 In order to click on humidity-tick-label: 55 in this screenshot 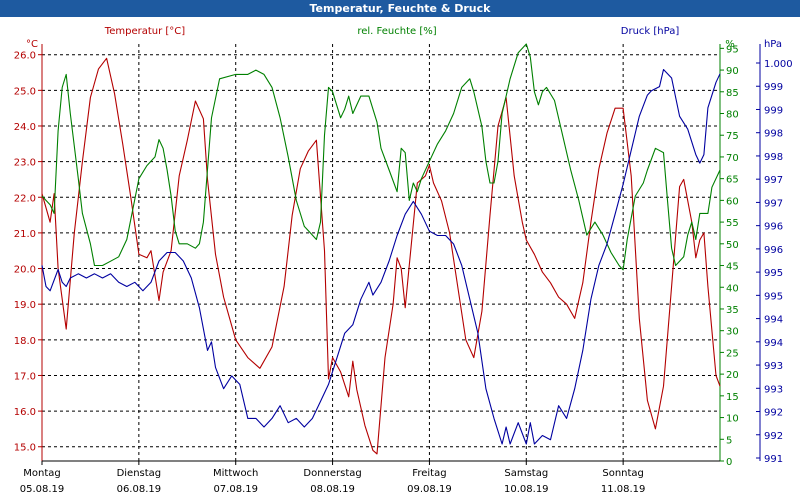, I will do `click(732, 223)`.